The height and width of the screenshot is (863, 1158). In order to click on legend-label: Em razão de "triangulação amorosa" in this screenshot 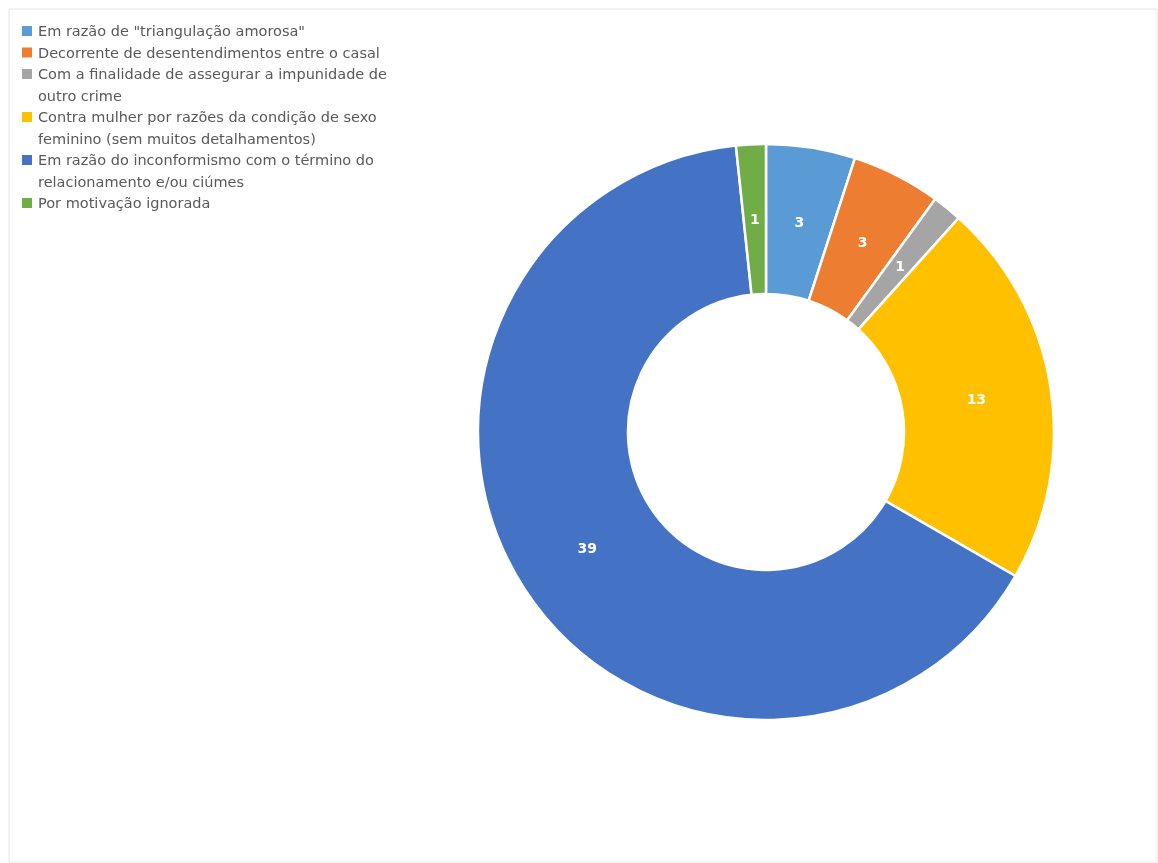, I will do `click(172, 31)`.